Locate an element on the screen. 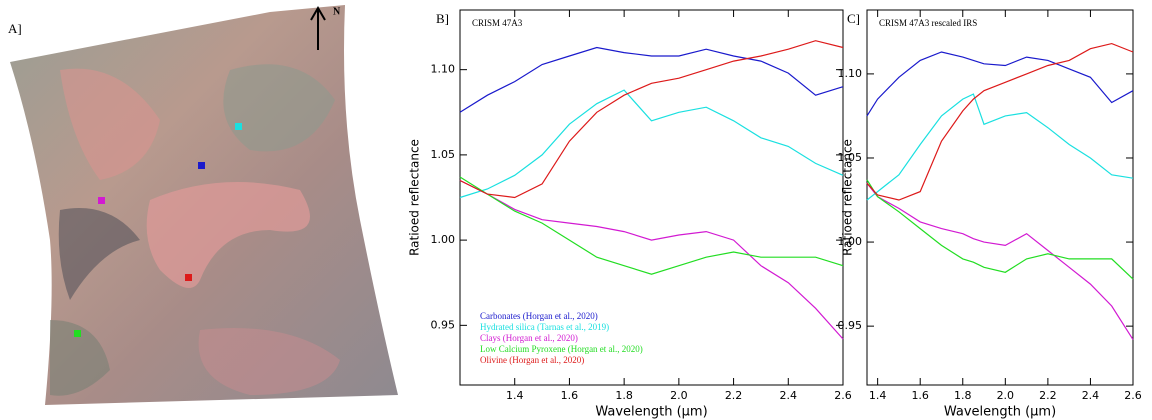 This screenshot has height=420, width=1152. legend-entry: Hydrated silica (Tarnas et al., 2019) is located at coordinates (544, 327).